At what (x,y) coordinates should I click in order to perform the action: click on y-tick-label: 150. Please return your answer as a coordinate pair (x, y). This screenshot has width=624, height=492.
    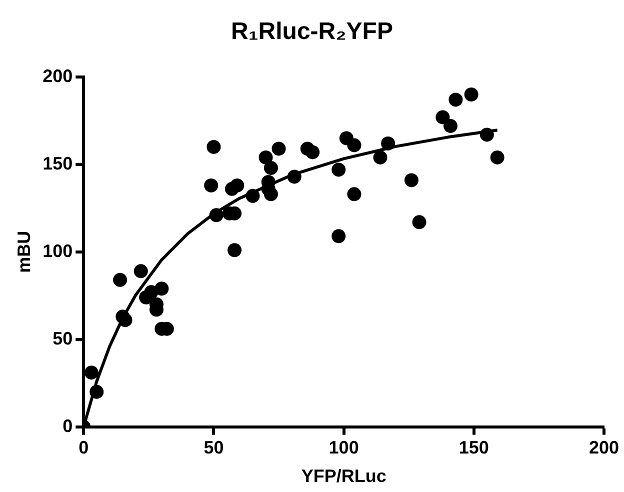
    Looking at the image, I should click on (57, 163).